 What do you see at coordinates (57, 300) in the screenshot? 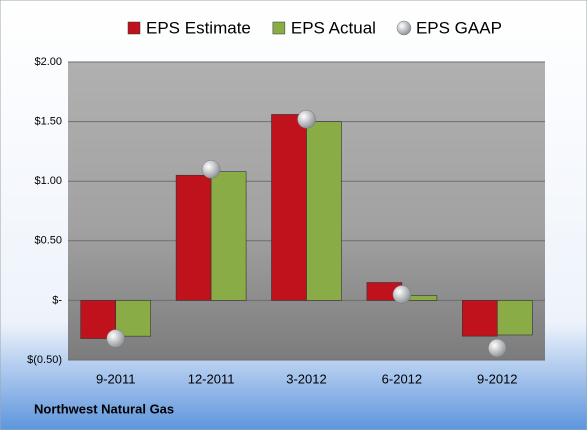
I see `y-tick-label: $-` at bounding box center [57, 300].